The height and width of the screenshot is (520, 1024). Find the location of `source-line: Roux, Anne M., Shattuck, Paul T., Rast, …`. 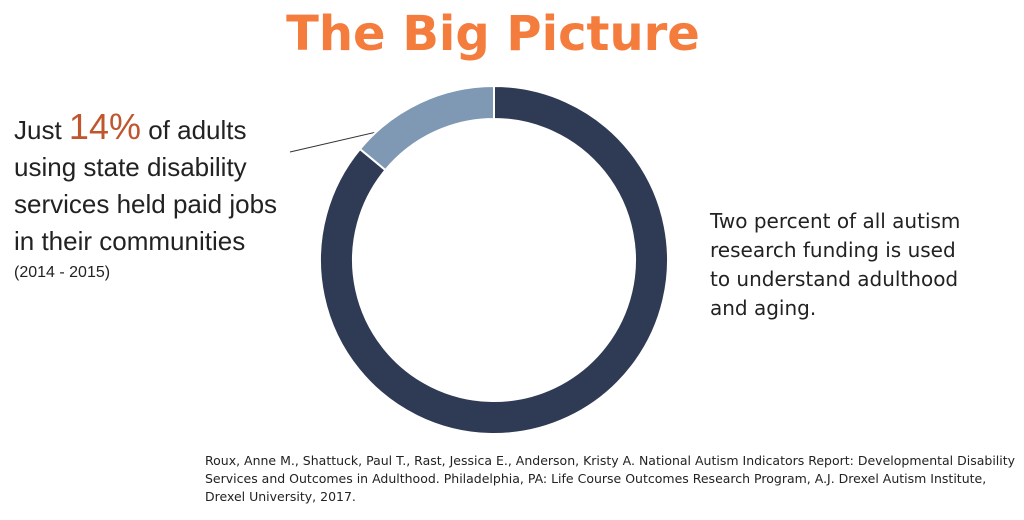

source-line: Roux, Anne M., Shattuck, Paul T., Rast, … is located at coordinates (610, 460).